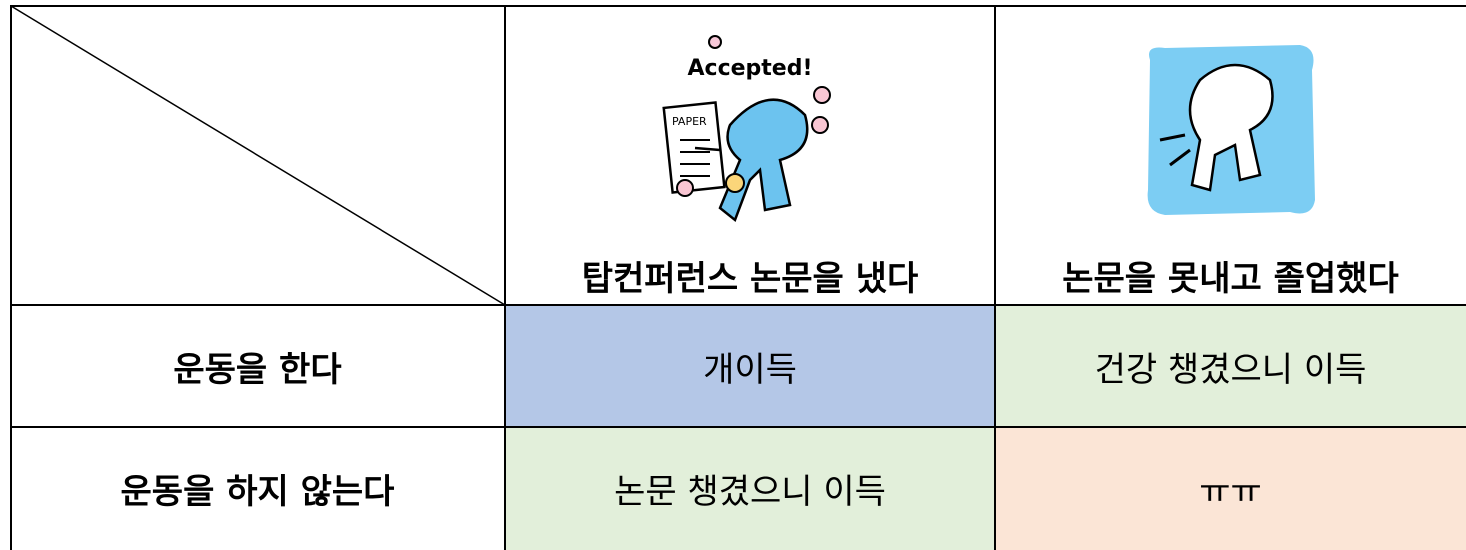 The width and height of the screenshot is (1466, 550). I want to click on column-header: 탑컨퍼런스 논문을 냈다, so click(750, 275).